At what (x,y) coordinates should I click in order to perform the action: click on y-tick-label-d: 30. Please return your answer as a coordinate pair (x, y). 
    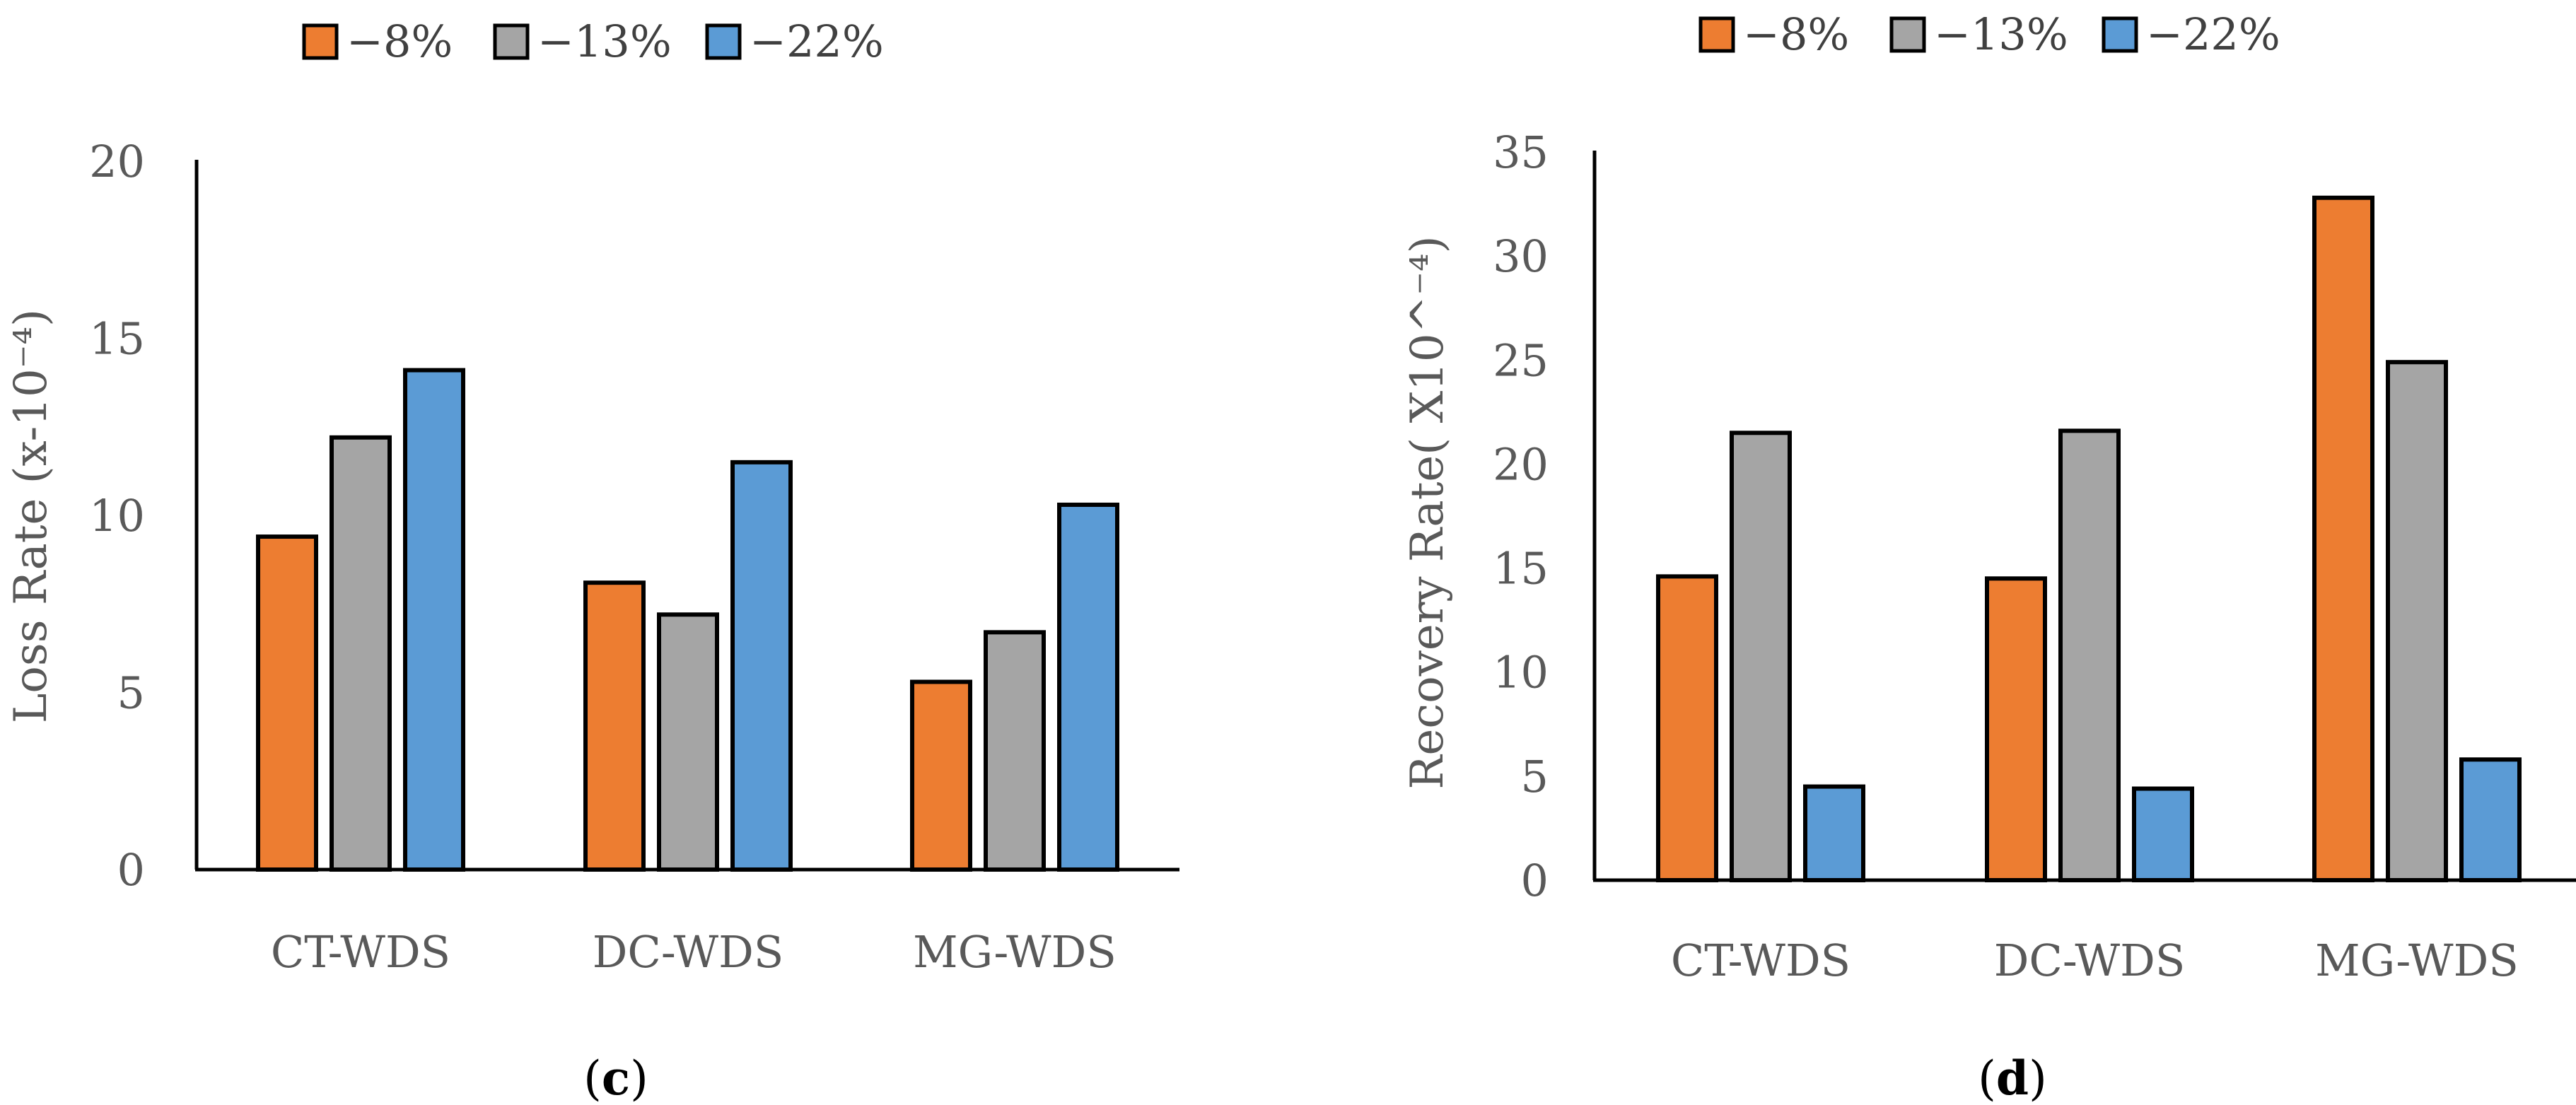
    Looking at the image, I should click on (1521, 256).